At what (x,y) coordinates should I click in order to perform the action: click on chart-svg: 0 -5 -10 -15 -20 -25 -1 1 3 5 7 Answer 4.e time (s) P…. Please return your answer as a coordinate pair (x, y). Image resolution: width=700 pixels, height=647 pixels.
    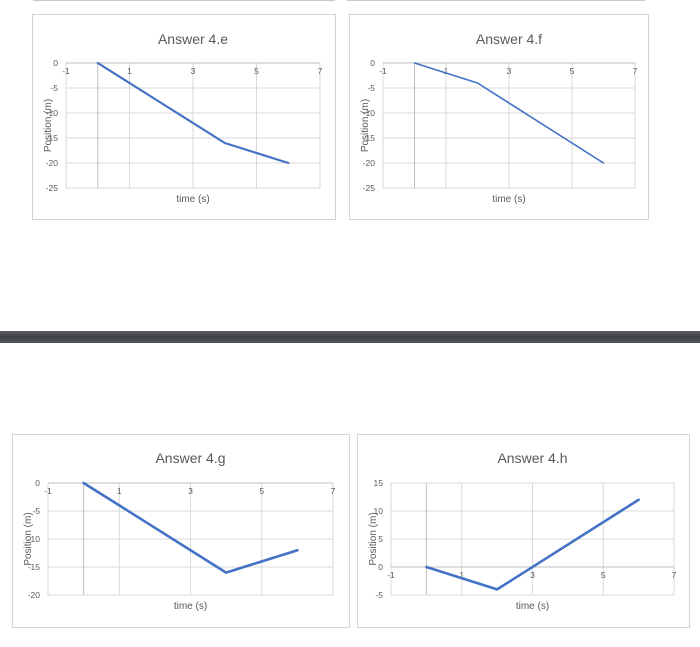
    Looking at the image, I should click on (183, 118).